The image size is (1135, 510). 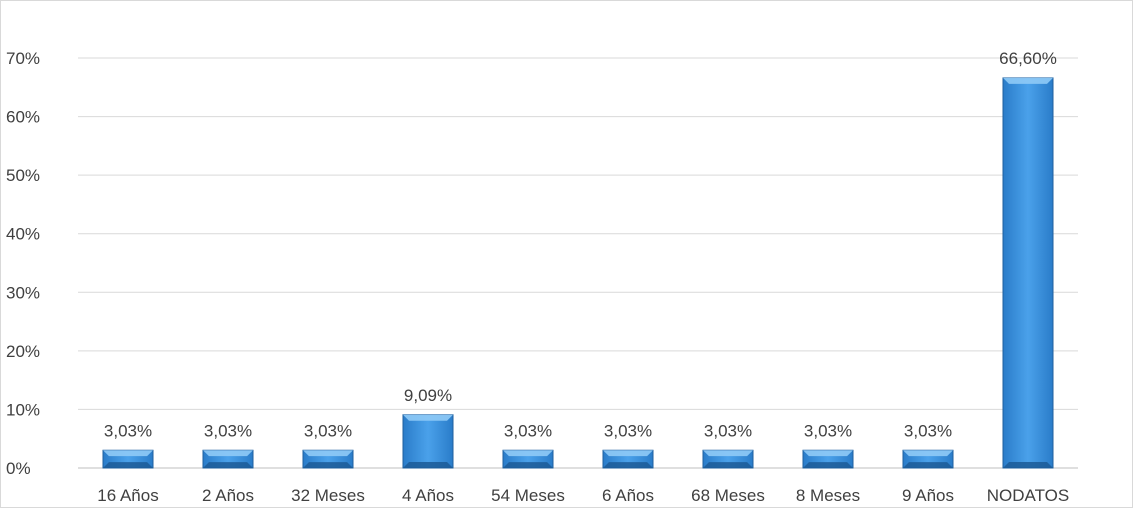 What do you see at coordinates (23, 263) in the screenshot?
I see `y-axis-ticks: 0% 10% 20% 30% 40% 50% 60% 70%` at bounding box center [23, 263].